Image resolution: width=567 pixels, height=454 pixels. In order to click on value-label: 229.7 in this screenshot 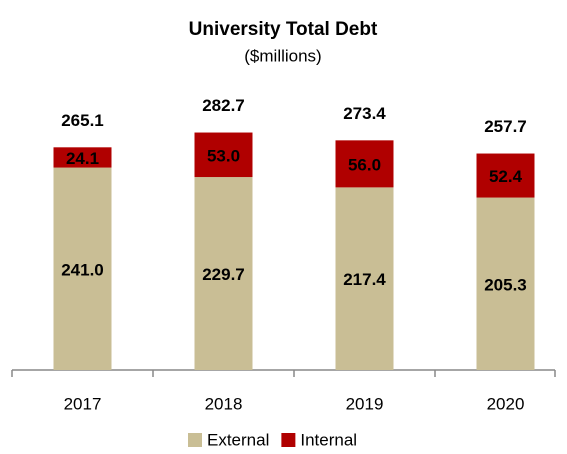, I will do `click(223, 274)`.